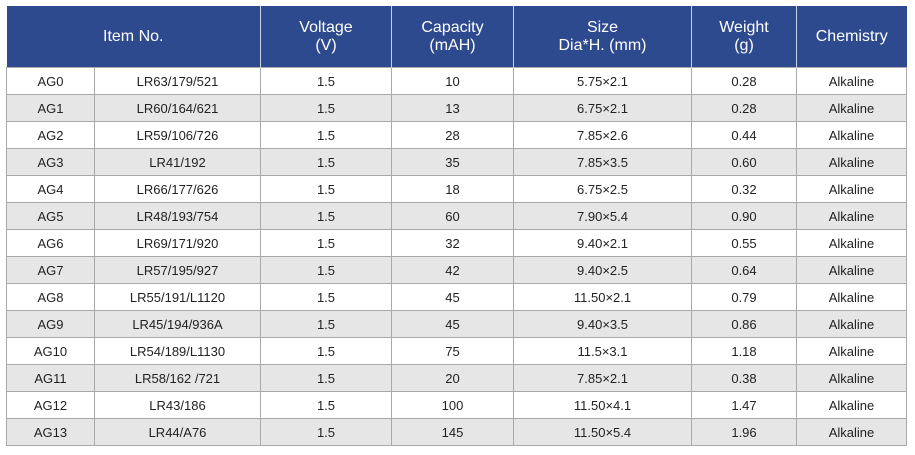  What do you see at coordinates (50, 162) in the screenshot?
I see `cell-model: AG3` at bounding box center [50, 162].